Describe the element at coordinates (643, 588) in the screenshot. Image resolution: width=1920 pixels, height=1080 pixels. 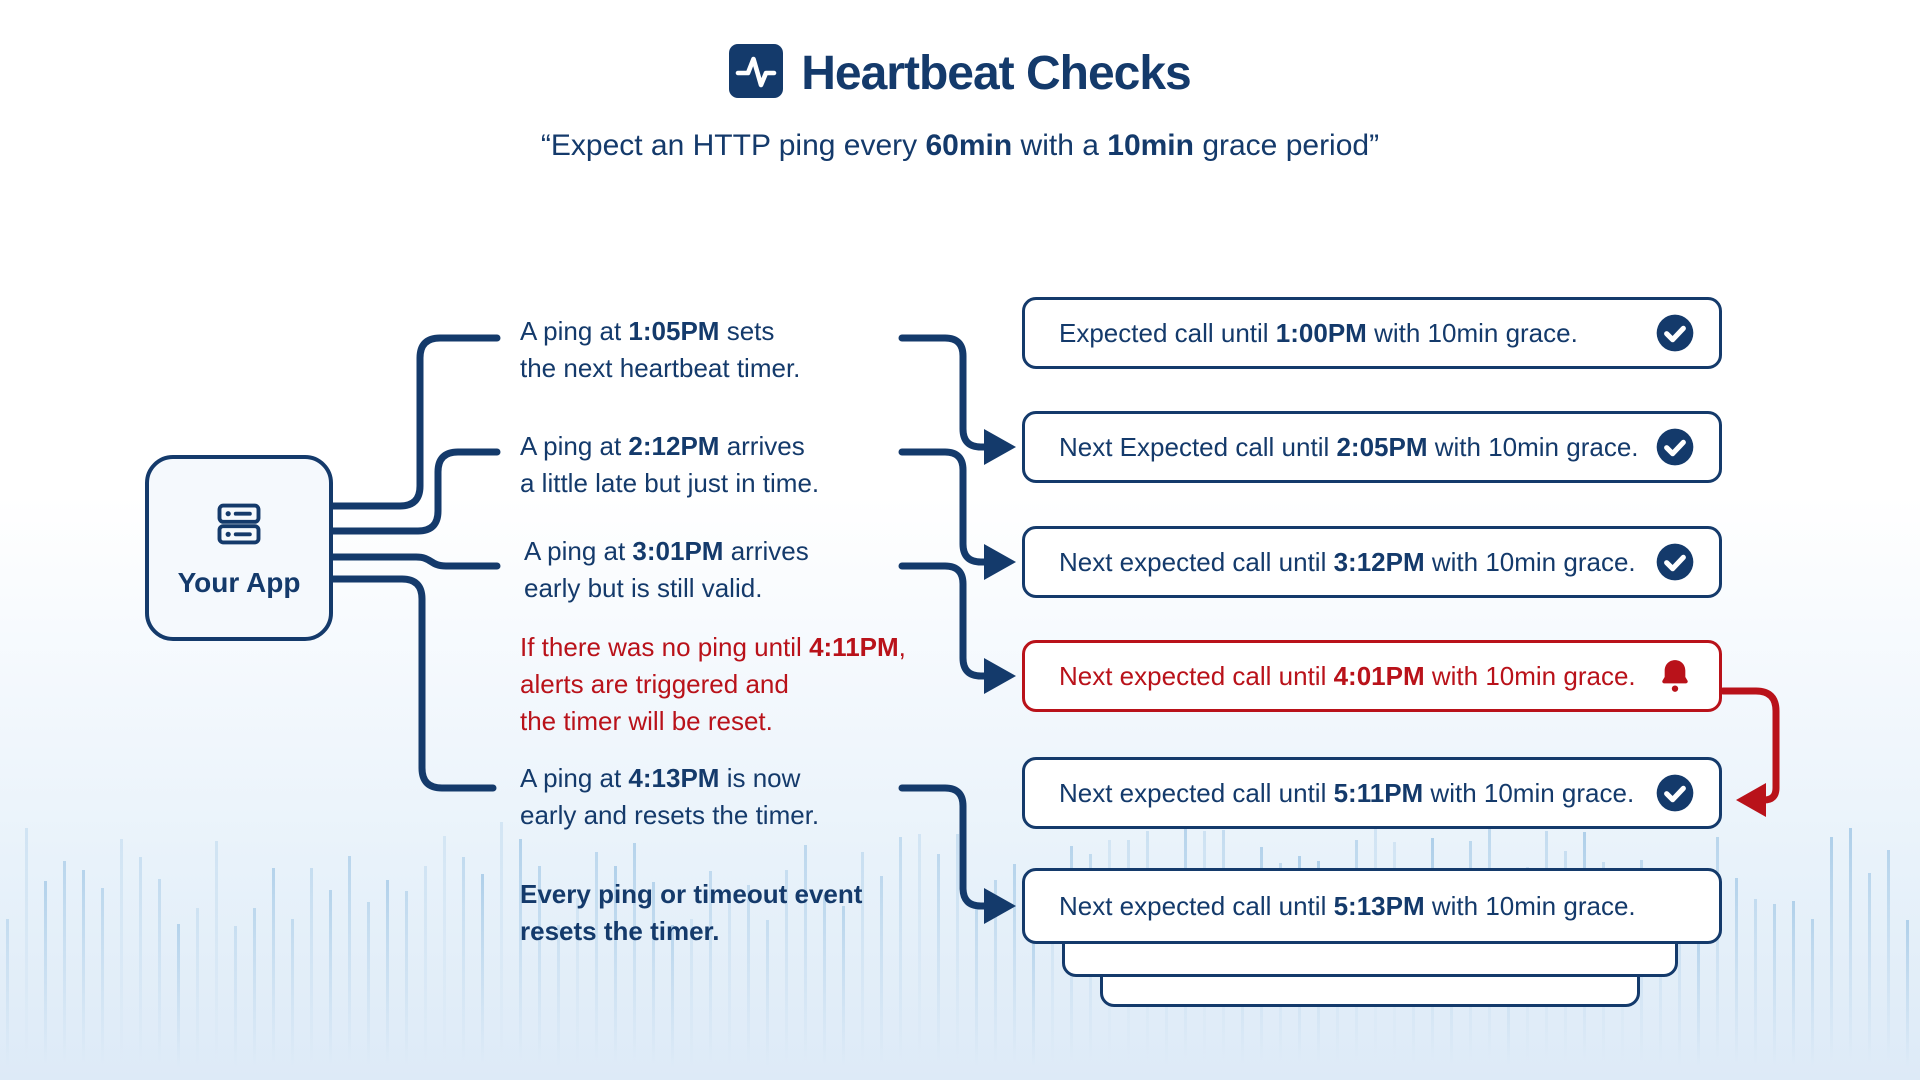
I see `annotation-line: early but is still valid.` at that location.